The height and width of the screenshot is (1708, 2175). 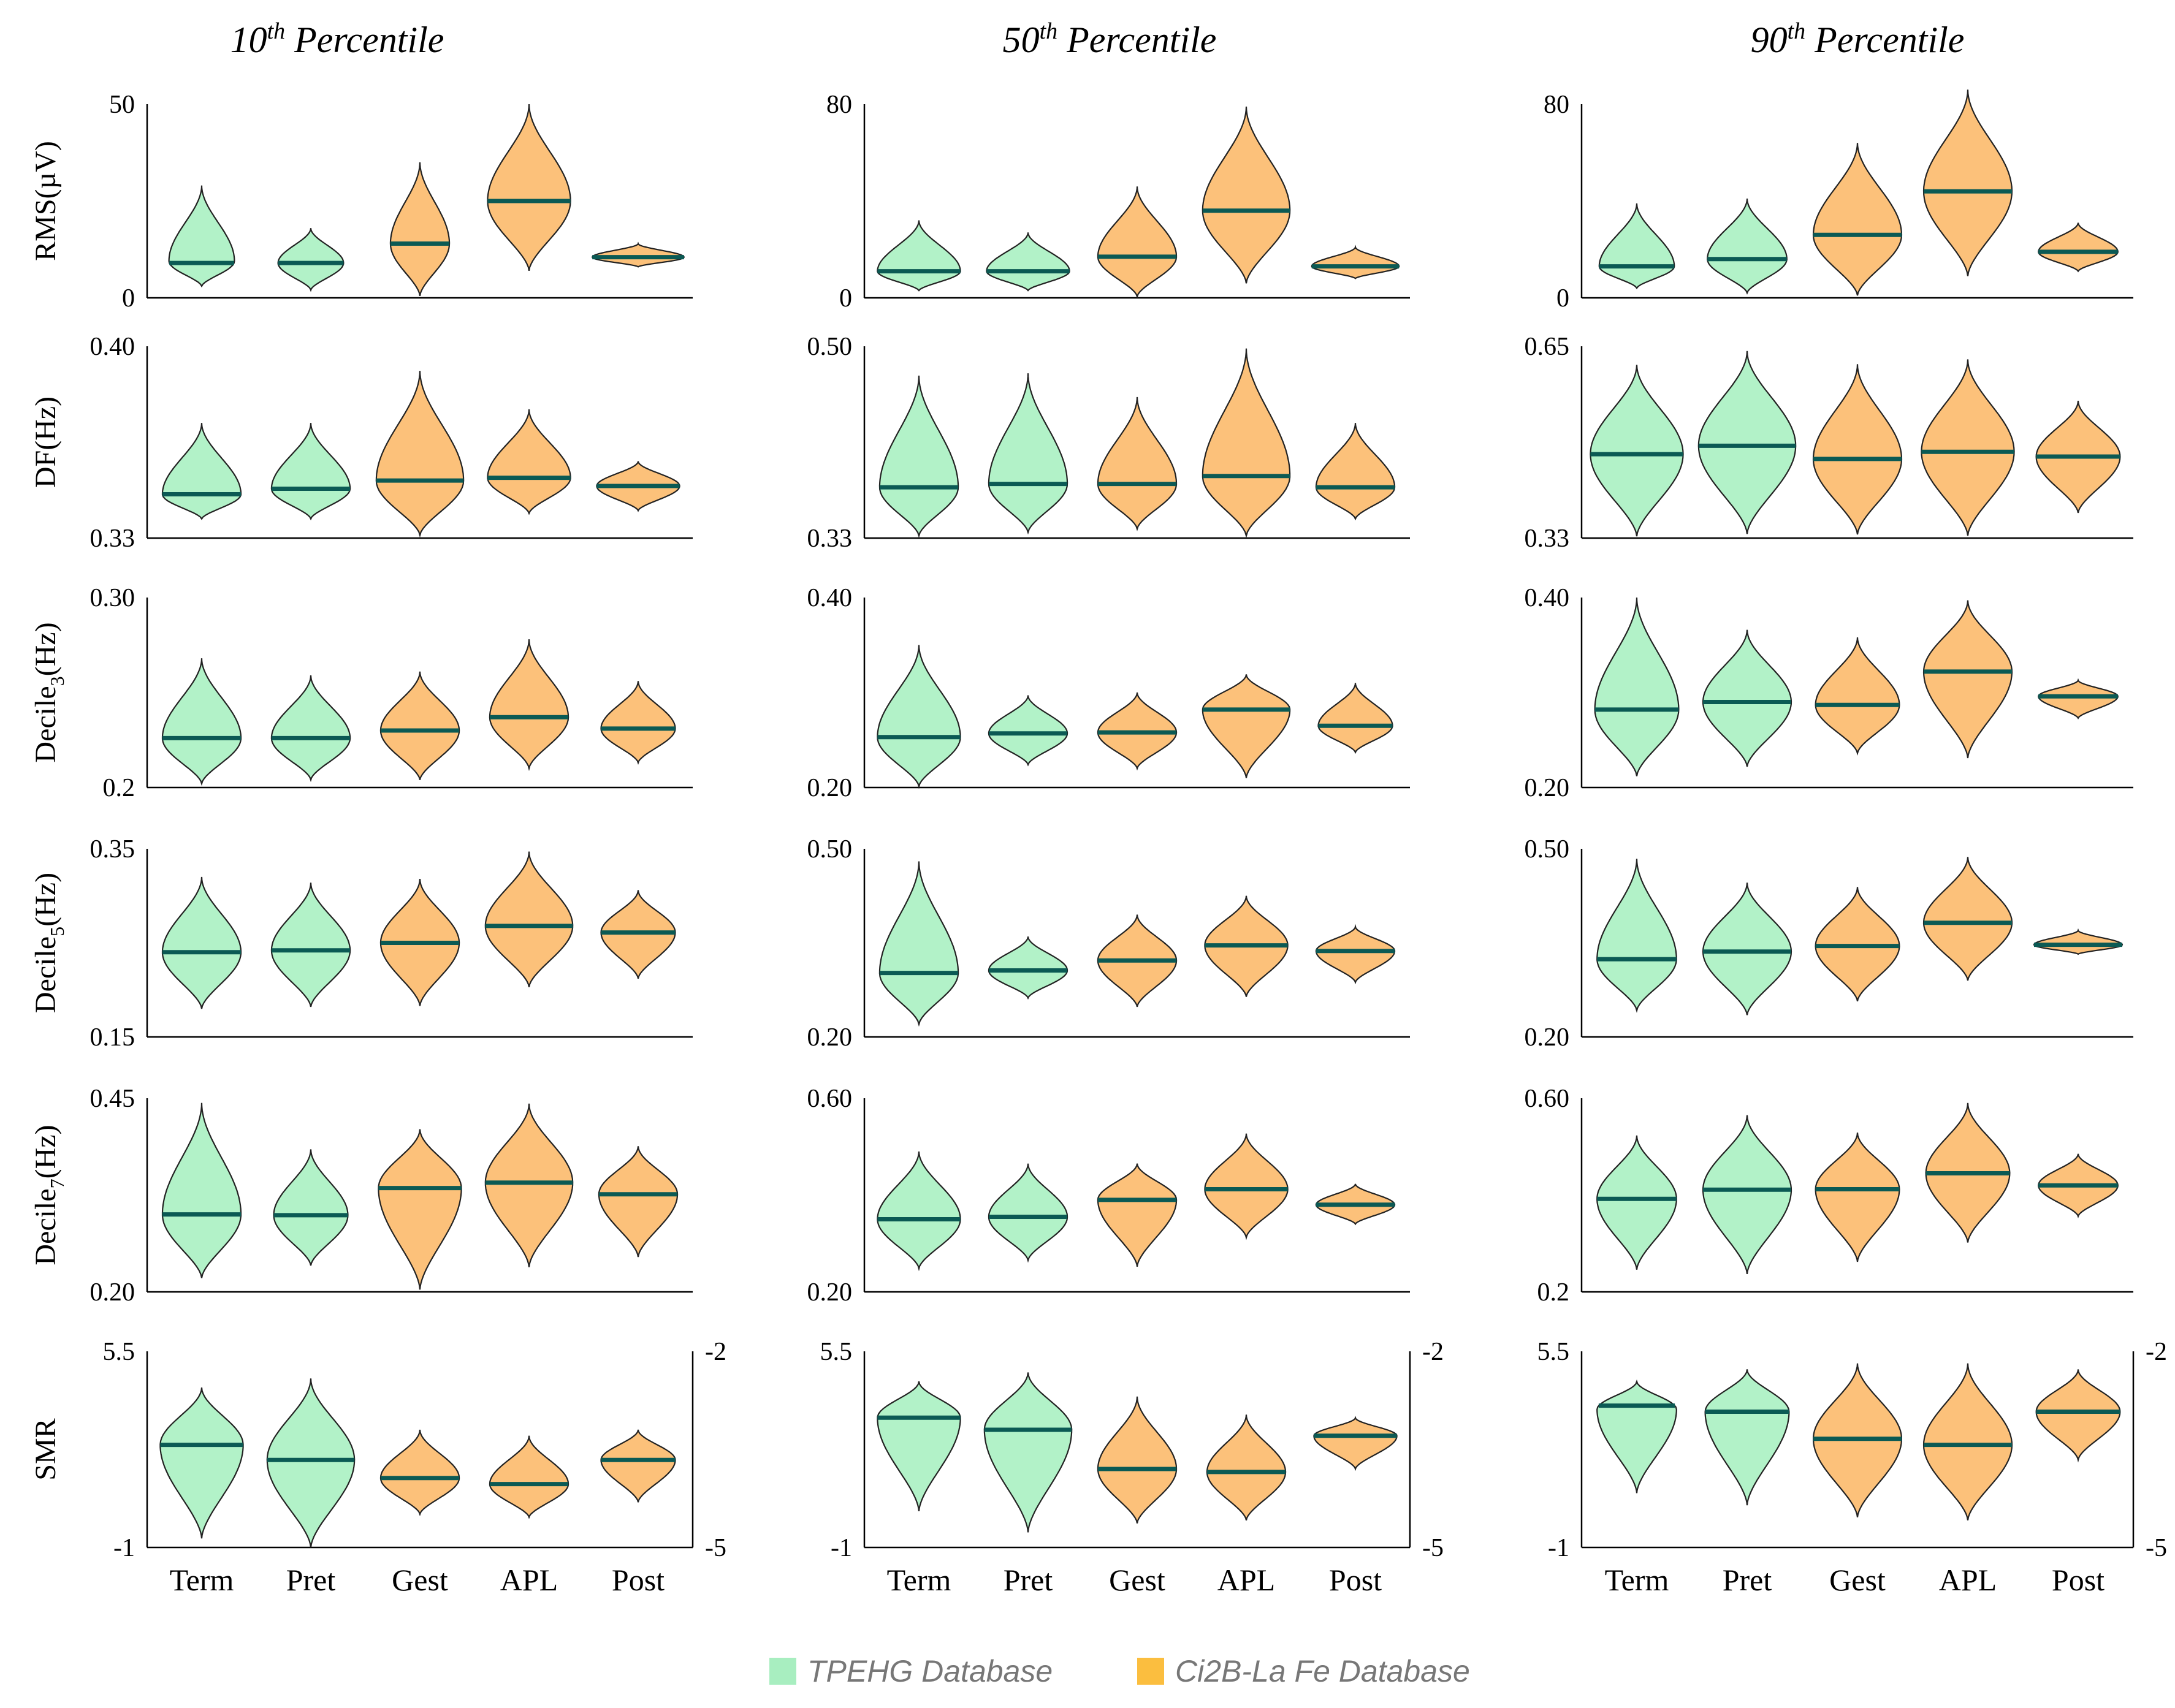 I want to click on column-title-2: 90th Percentile, so click(x=1858, y=39).